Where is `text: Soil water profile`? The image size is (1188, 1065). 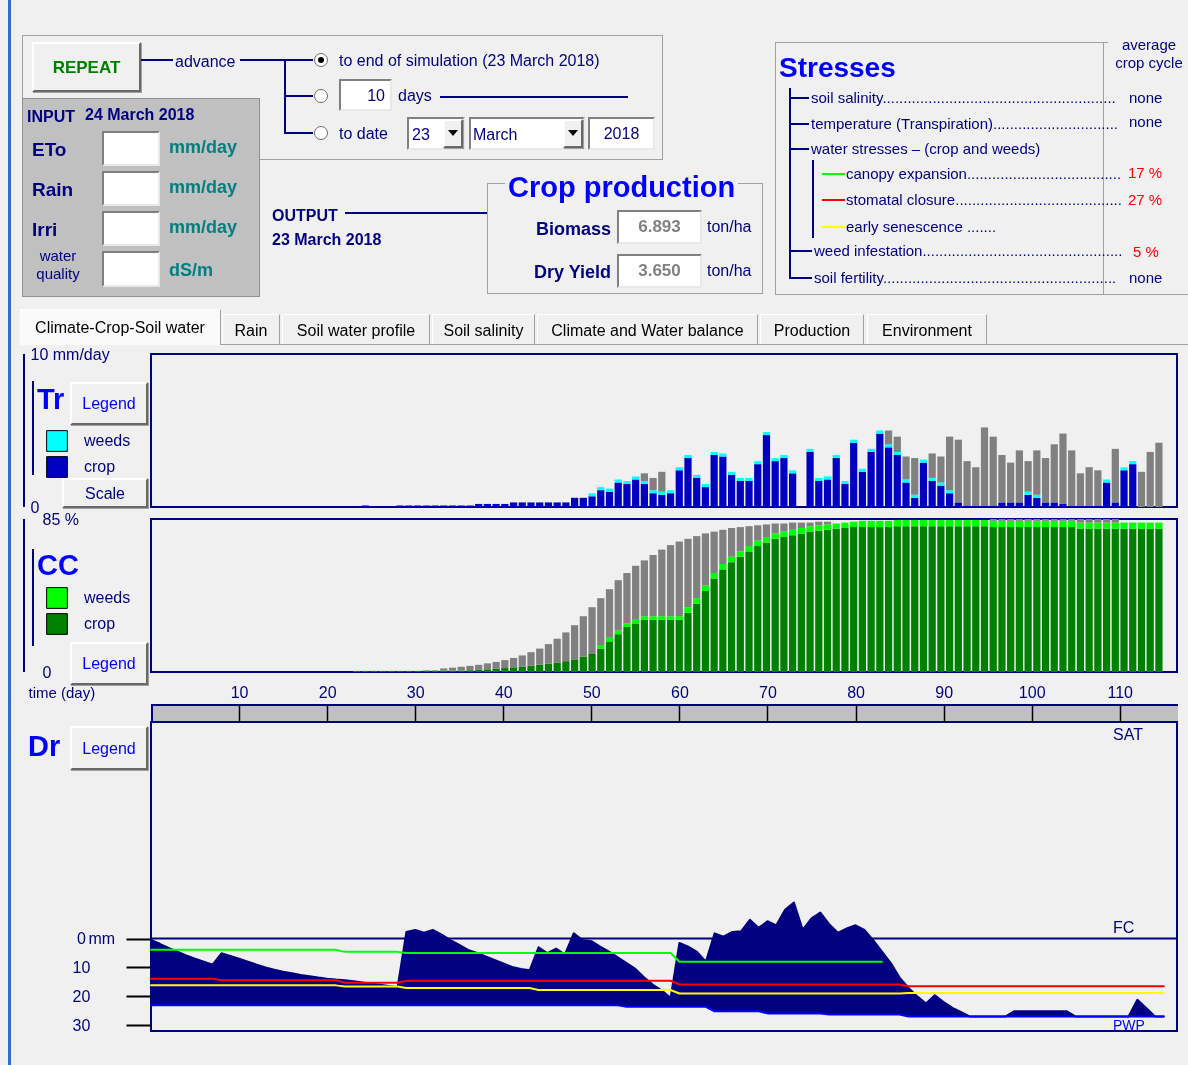
text: Soil water profile is located at coordinates (356, 330).